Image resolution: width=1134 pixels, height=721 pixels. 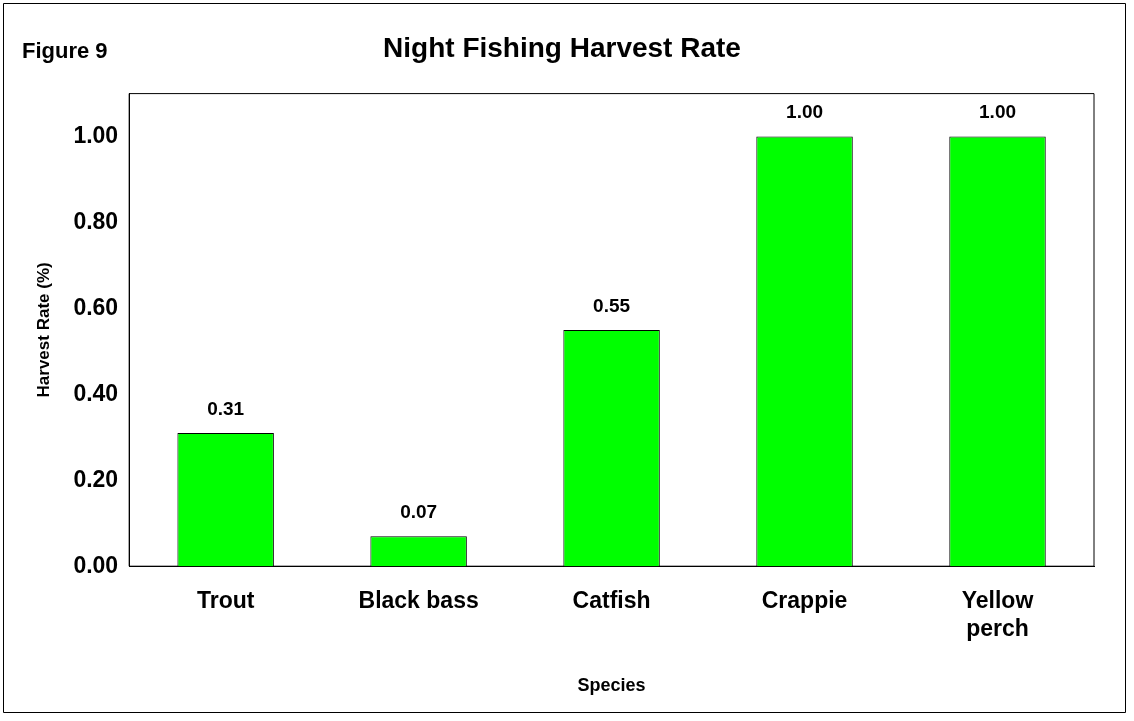 What do you see at coordinates (611, 600) in the screenshot?
I see `x-tick-label: Catfish` at bounding box center [611, 600].